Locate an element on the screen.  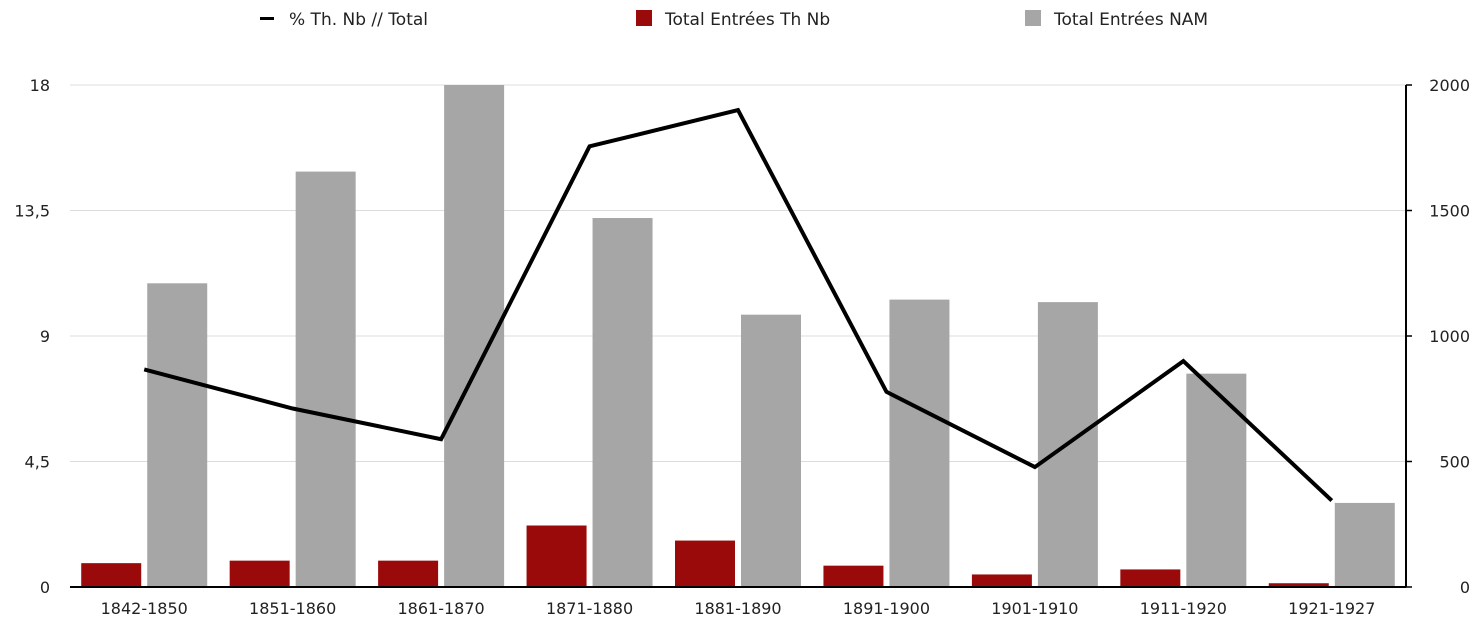
y-right-tick-label: 1000 is located at coordinates (1449, 336).